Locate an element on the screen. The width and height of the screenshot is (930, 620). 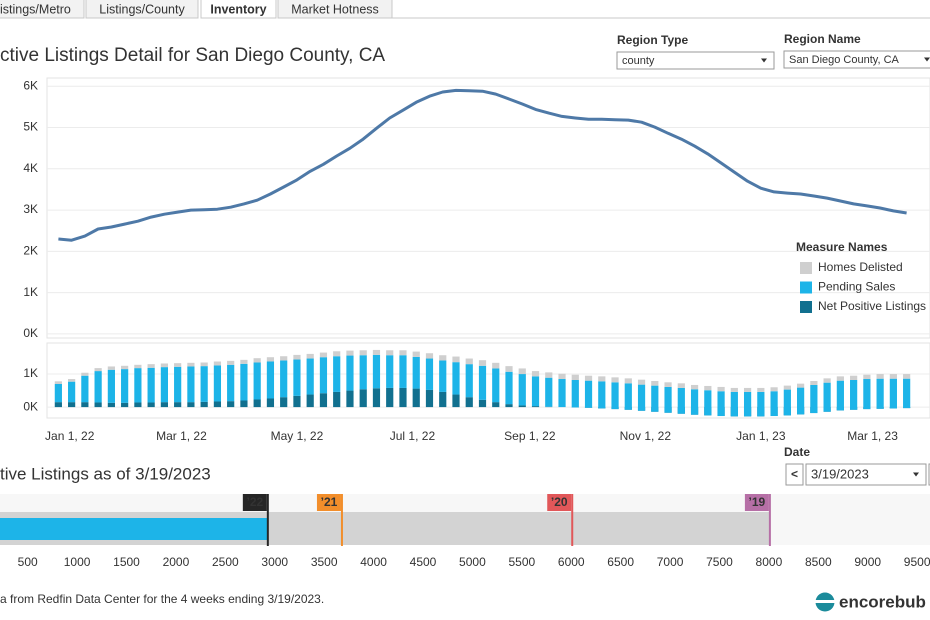
x-tick-label: 3500 is located at coordinates (324, 562).